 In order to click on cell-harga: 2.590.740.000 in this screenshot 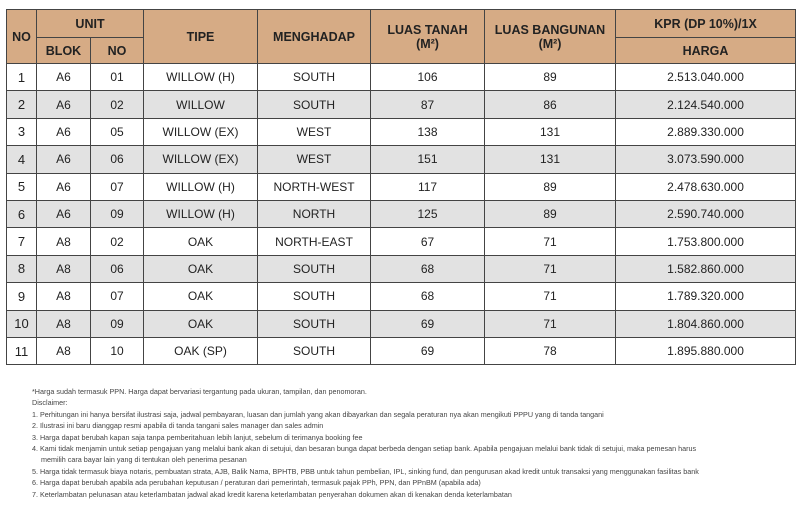, I will do `click(706, 214)`.